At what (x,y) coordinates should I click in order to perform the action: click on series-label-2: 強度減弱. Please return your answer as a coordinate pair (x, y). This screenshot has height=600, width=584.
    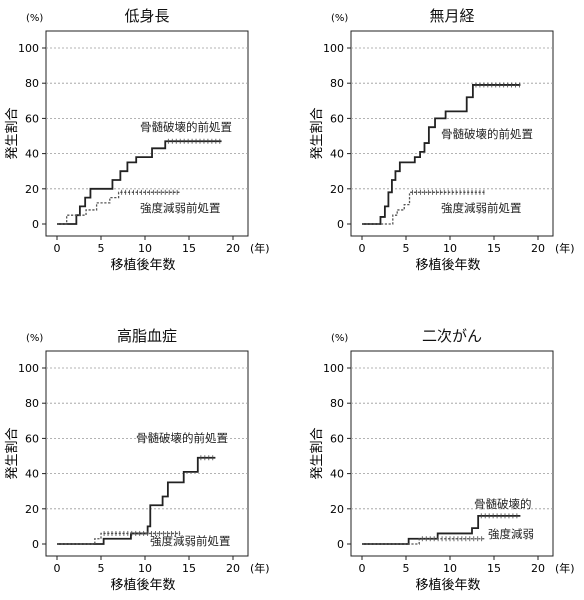
    Looking at the image, I should click on (511, 534).